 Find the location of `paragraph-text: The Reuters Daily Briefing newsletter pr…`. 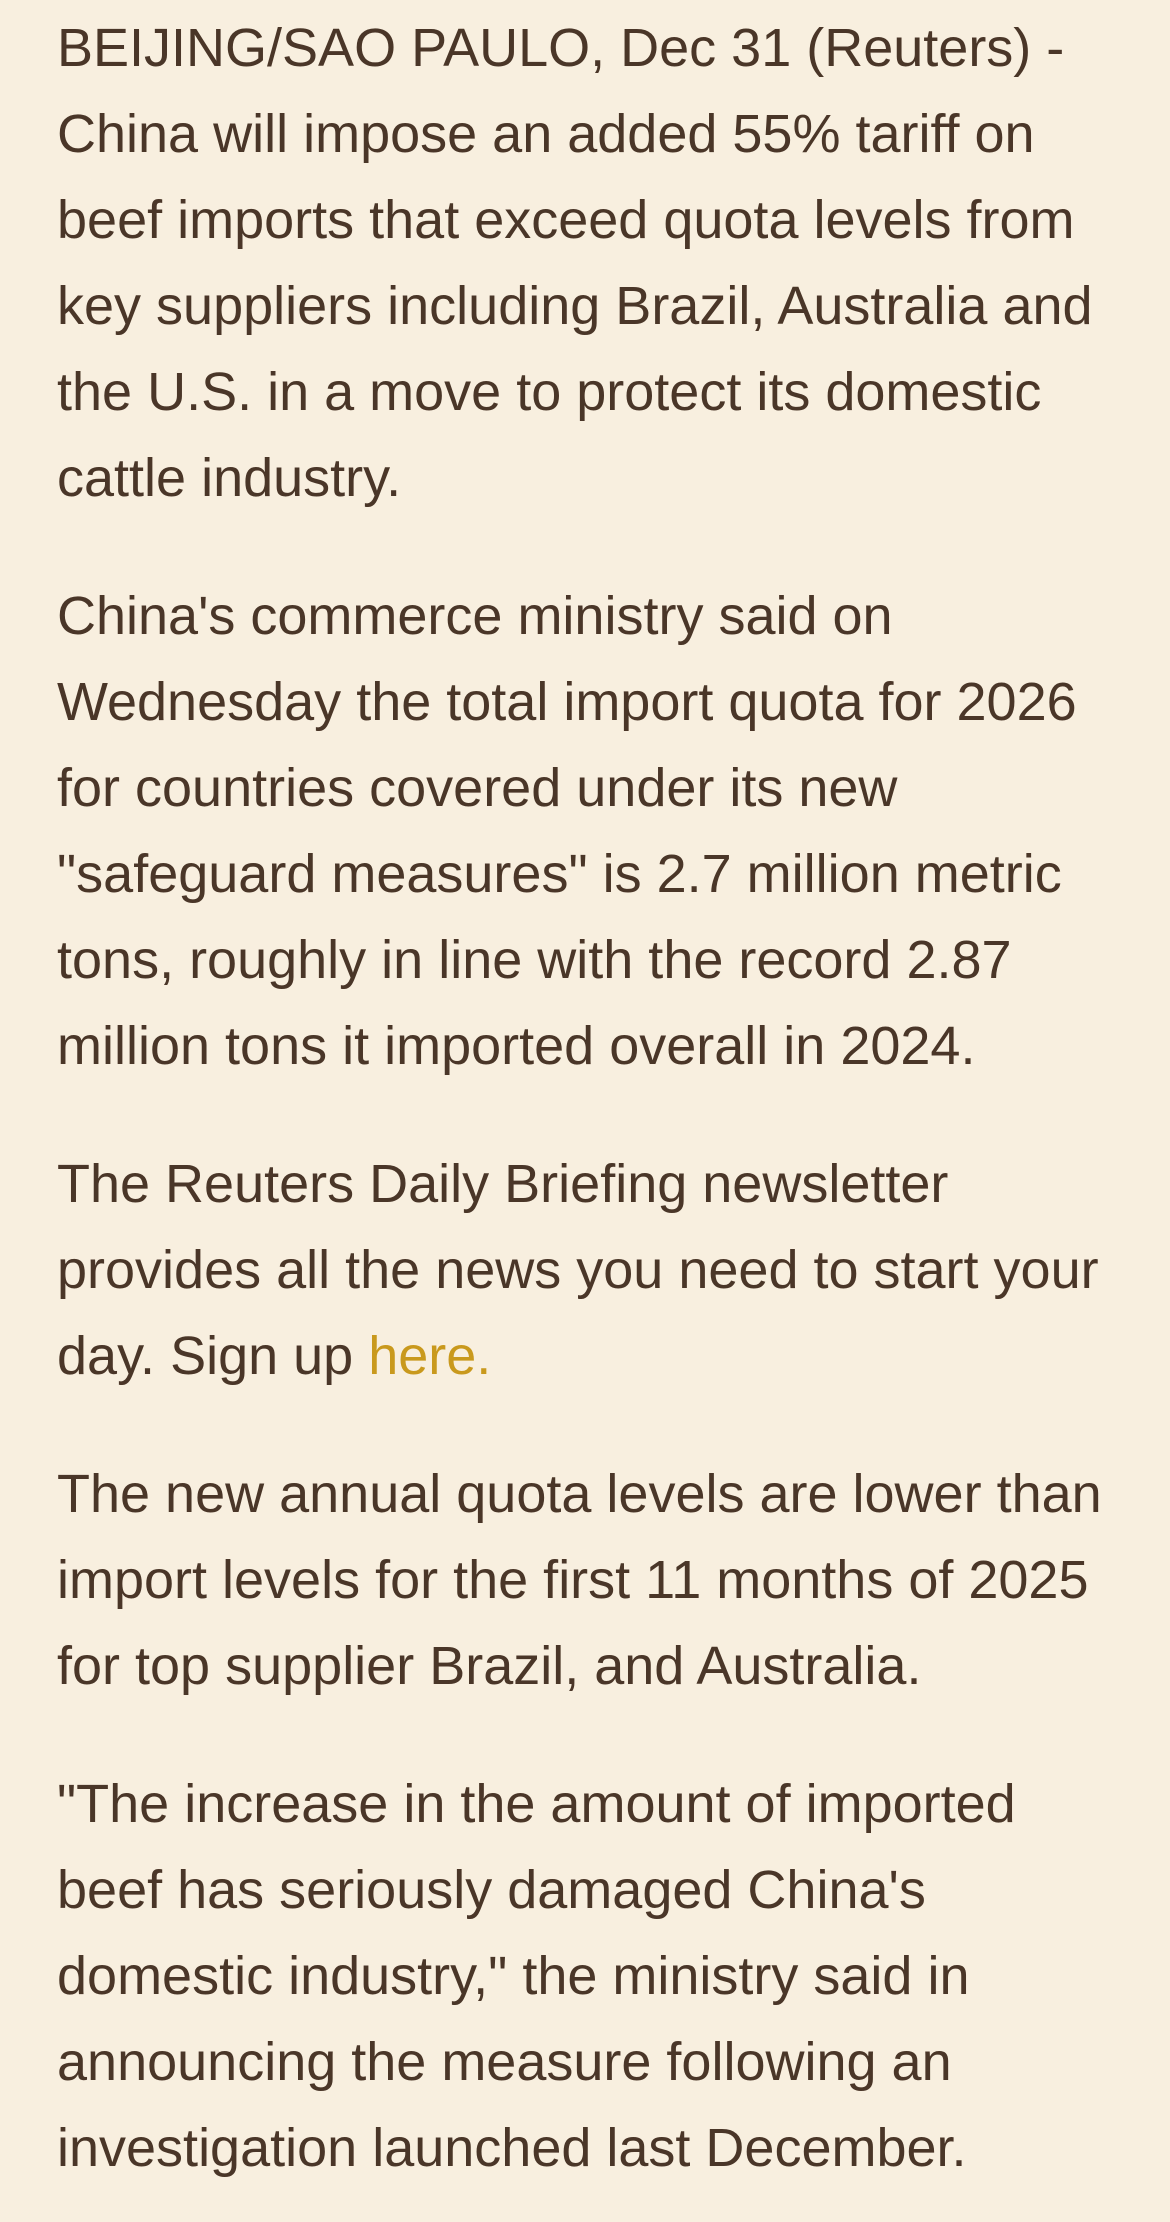

paragraph-text: The Reuters Daily Briefing newsletter pr… is located at coordinates (578, 1270).